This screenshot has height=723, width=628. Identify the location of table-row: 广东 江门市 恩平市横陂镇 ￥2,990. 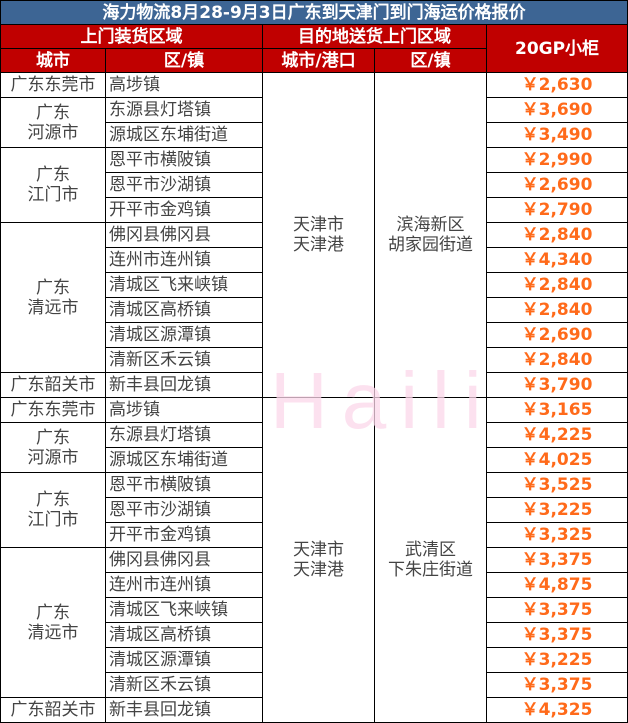
(314, 185).